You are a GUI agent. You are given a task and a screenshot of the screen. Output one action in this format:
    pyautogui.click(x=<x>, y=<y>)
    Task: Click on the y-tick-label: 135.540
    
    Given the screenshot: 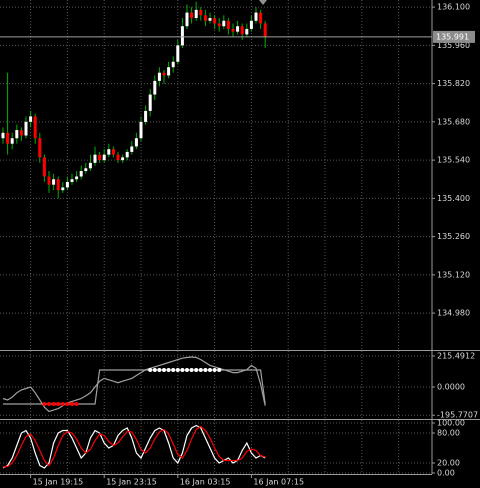 What is the action you would take?
    pyautogui.click(x=453, y=160)
    